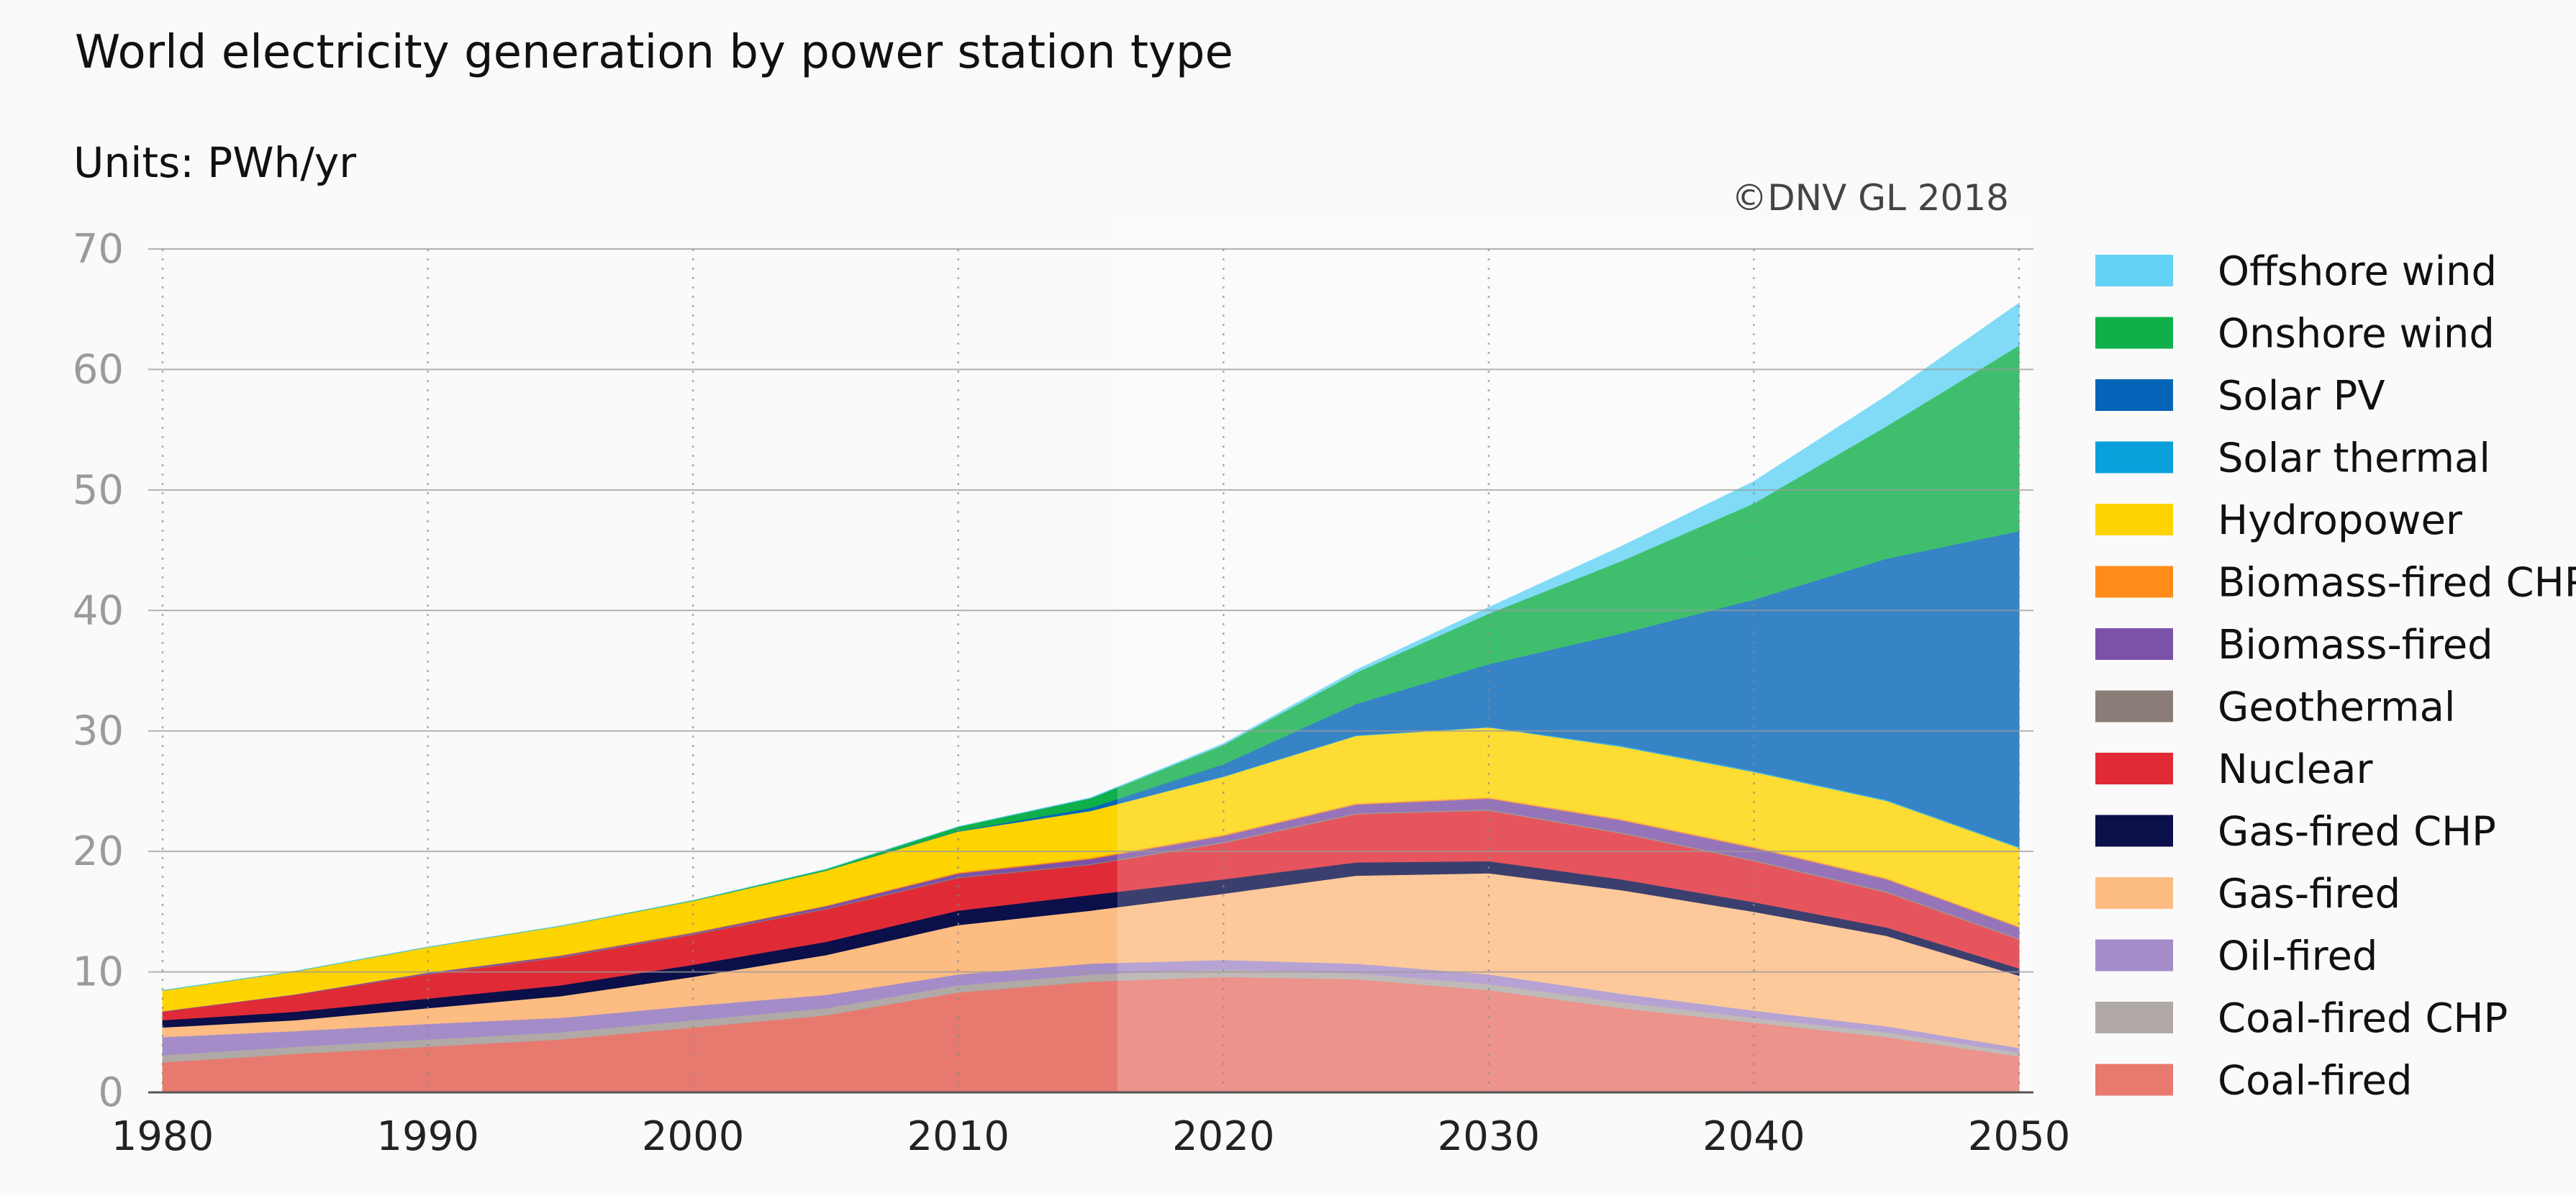  Describe the element at coordinates (1870, 198) in the screenshot. I see `copyright-notice: ©DNV GL 2018` at that location.